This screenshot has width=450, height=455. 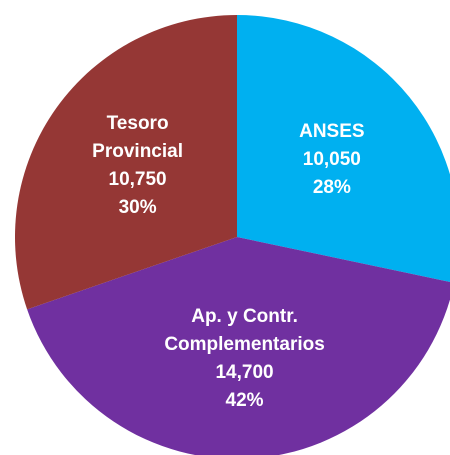 I want to click on slice-label: ANSES, so click(x=331, y=131).